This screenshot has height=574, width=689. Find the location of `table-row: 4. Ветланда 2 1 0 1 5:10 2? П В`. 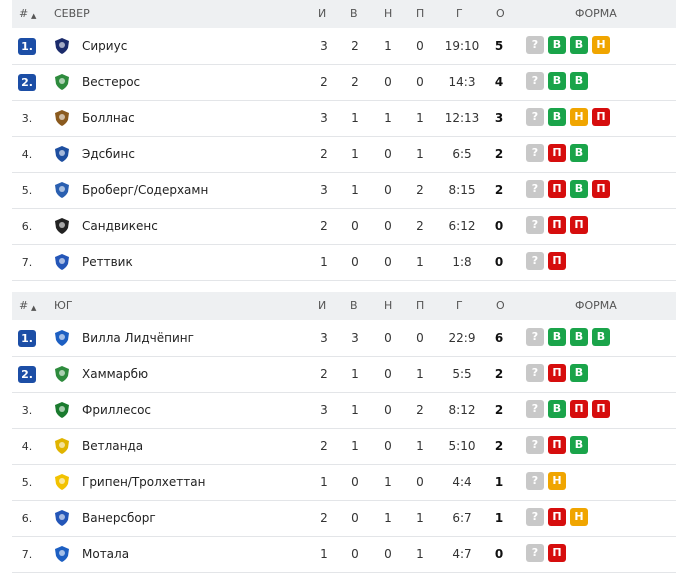

table-row: 4. Ветланда 2 1 0 1 5:10 2? П В is located at coordinates (344, 446).